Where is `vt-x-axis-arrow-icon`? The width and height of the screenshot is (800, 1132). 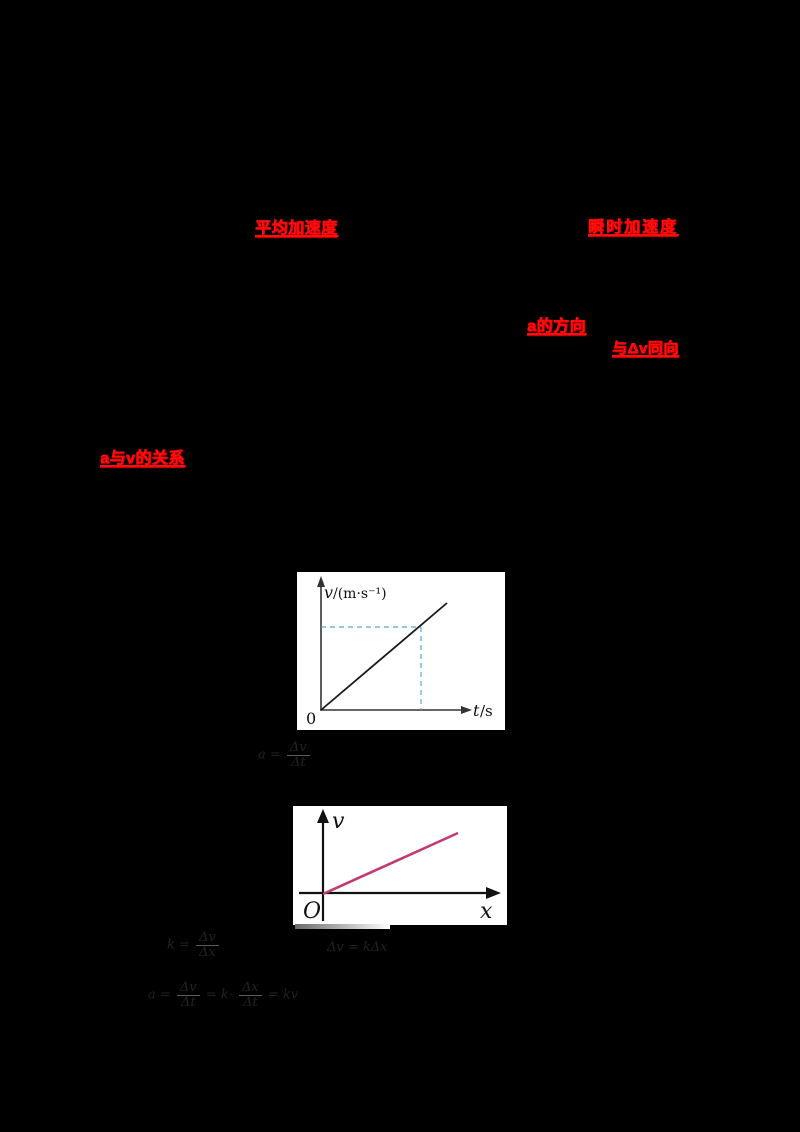
vt-x-axis-arrow-icon is located at coordinates (466, 710).